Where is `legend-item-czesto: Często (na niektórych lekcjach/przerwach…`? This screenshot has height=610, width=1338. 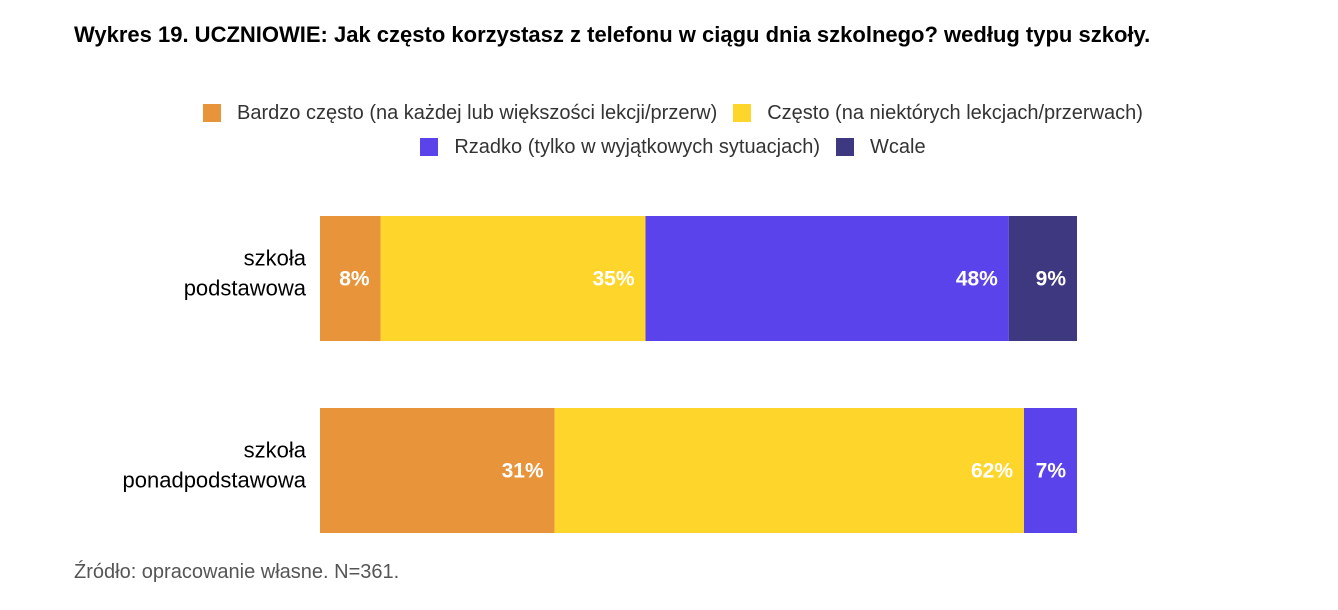 legend-item-czesto: Często (na niektórych lekcjach/przerwach… is located at coordinates (938, 113).